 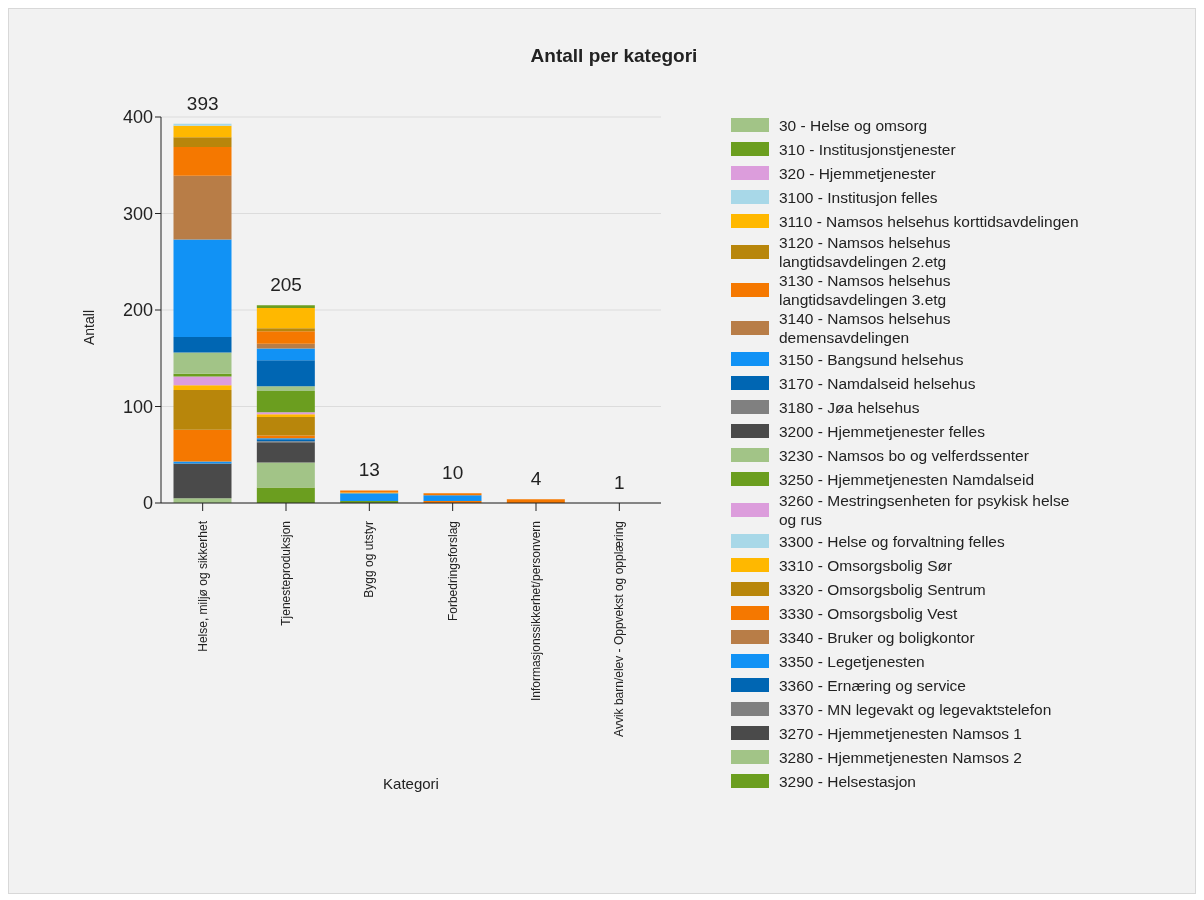 What do you see at coordinates (847, 781) in the screenshot?
I see `legend-label: 3290 - Helsestasjon` at bounding box center [847, 781].